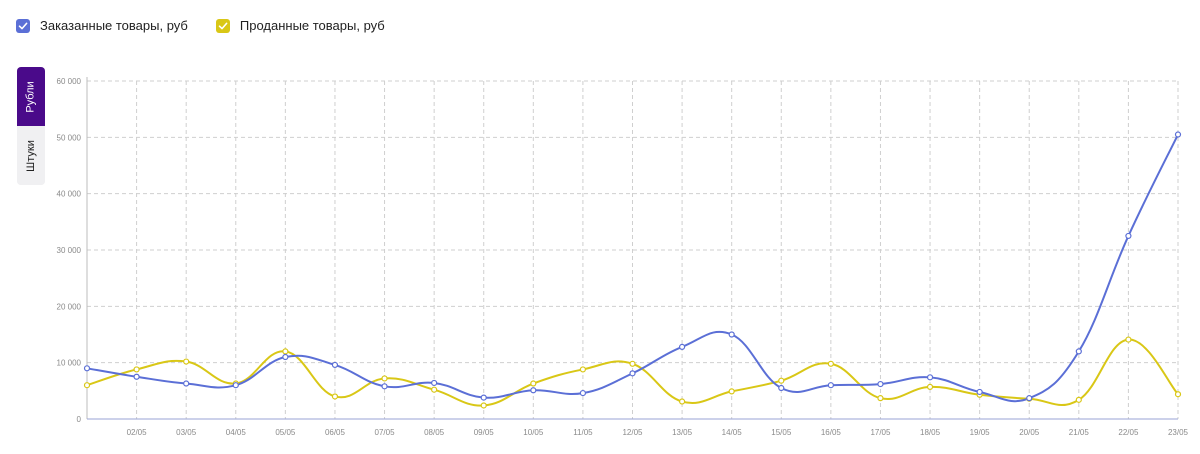 This screenshot has width=1200, height=454. Describe the element at coordinates (880, 432) in the screenshot. I see `x-tick-label: 17/05` at that location.